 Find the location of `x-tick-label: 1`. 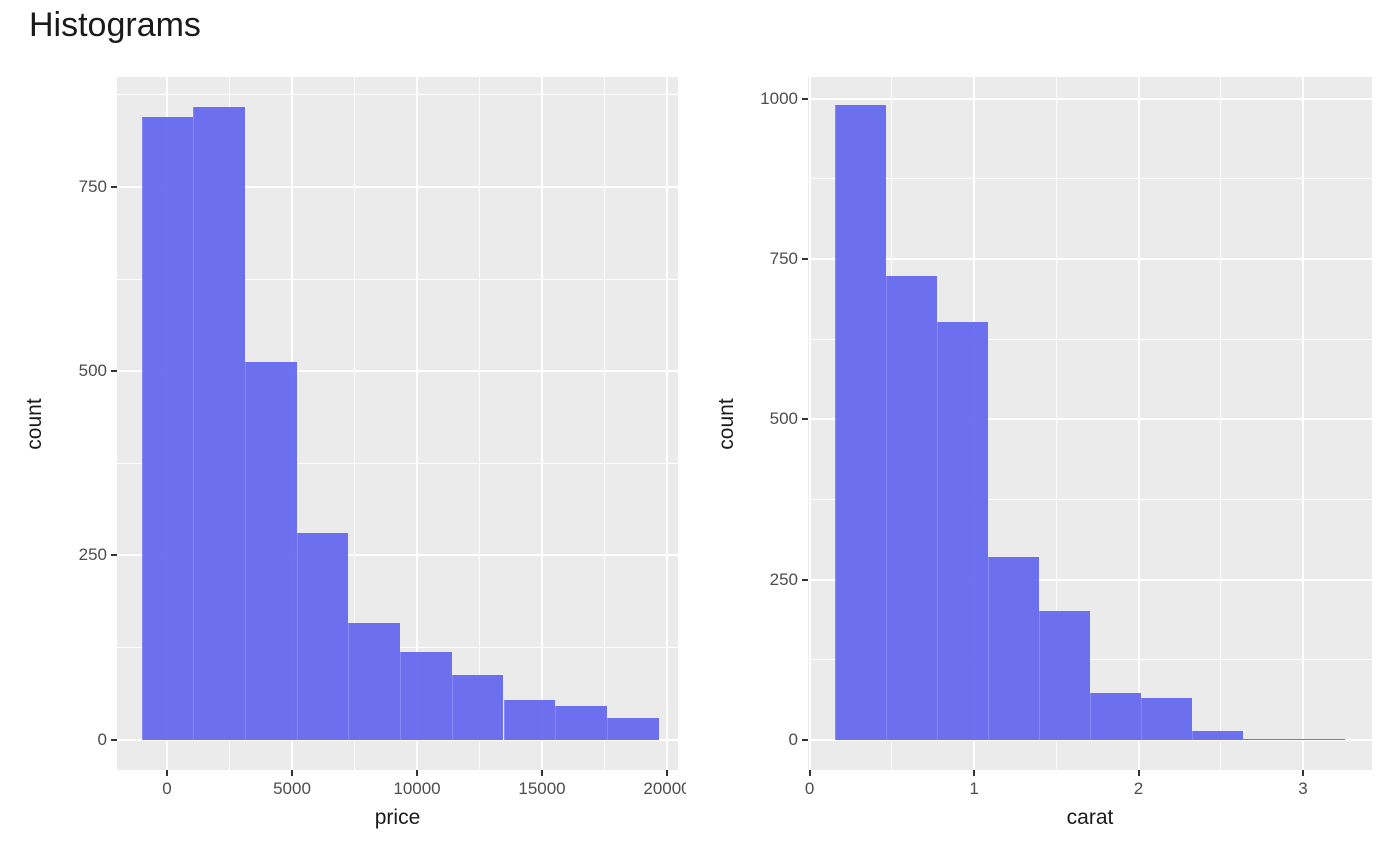

x-tick-label: 1 is located at coordinates (974, 788).